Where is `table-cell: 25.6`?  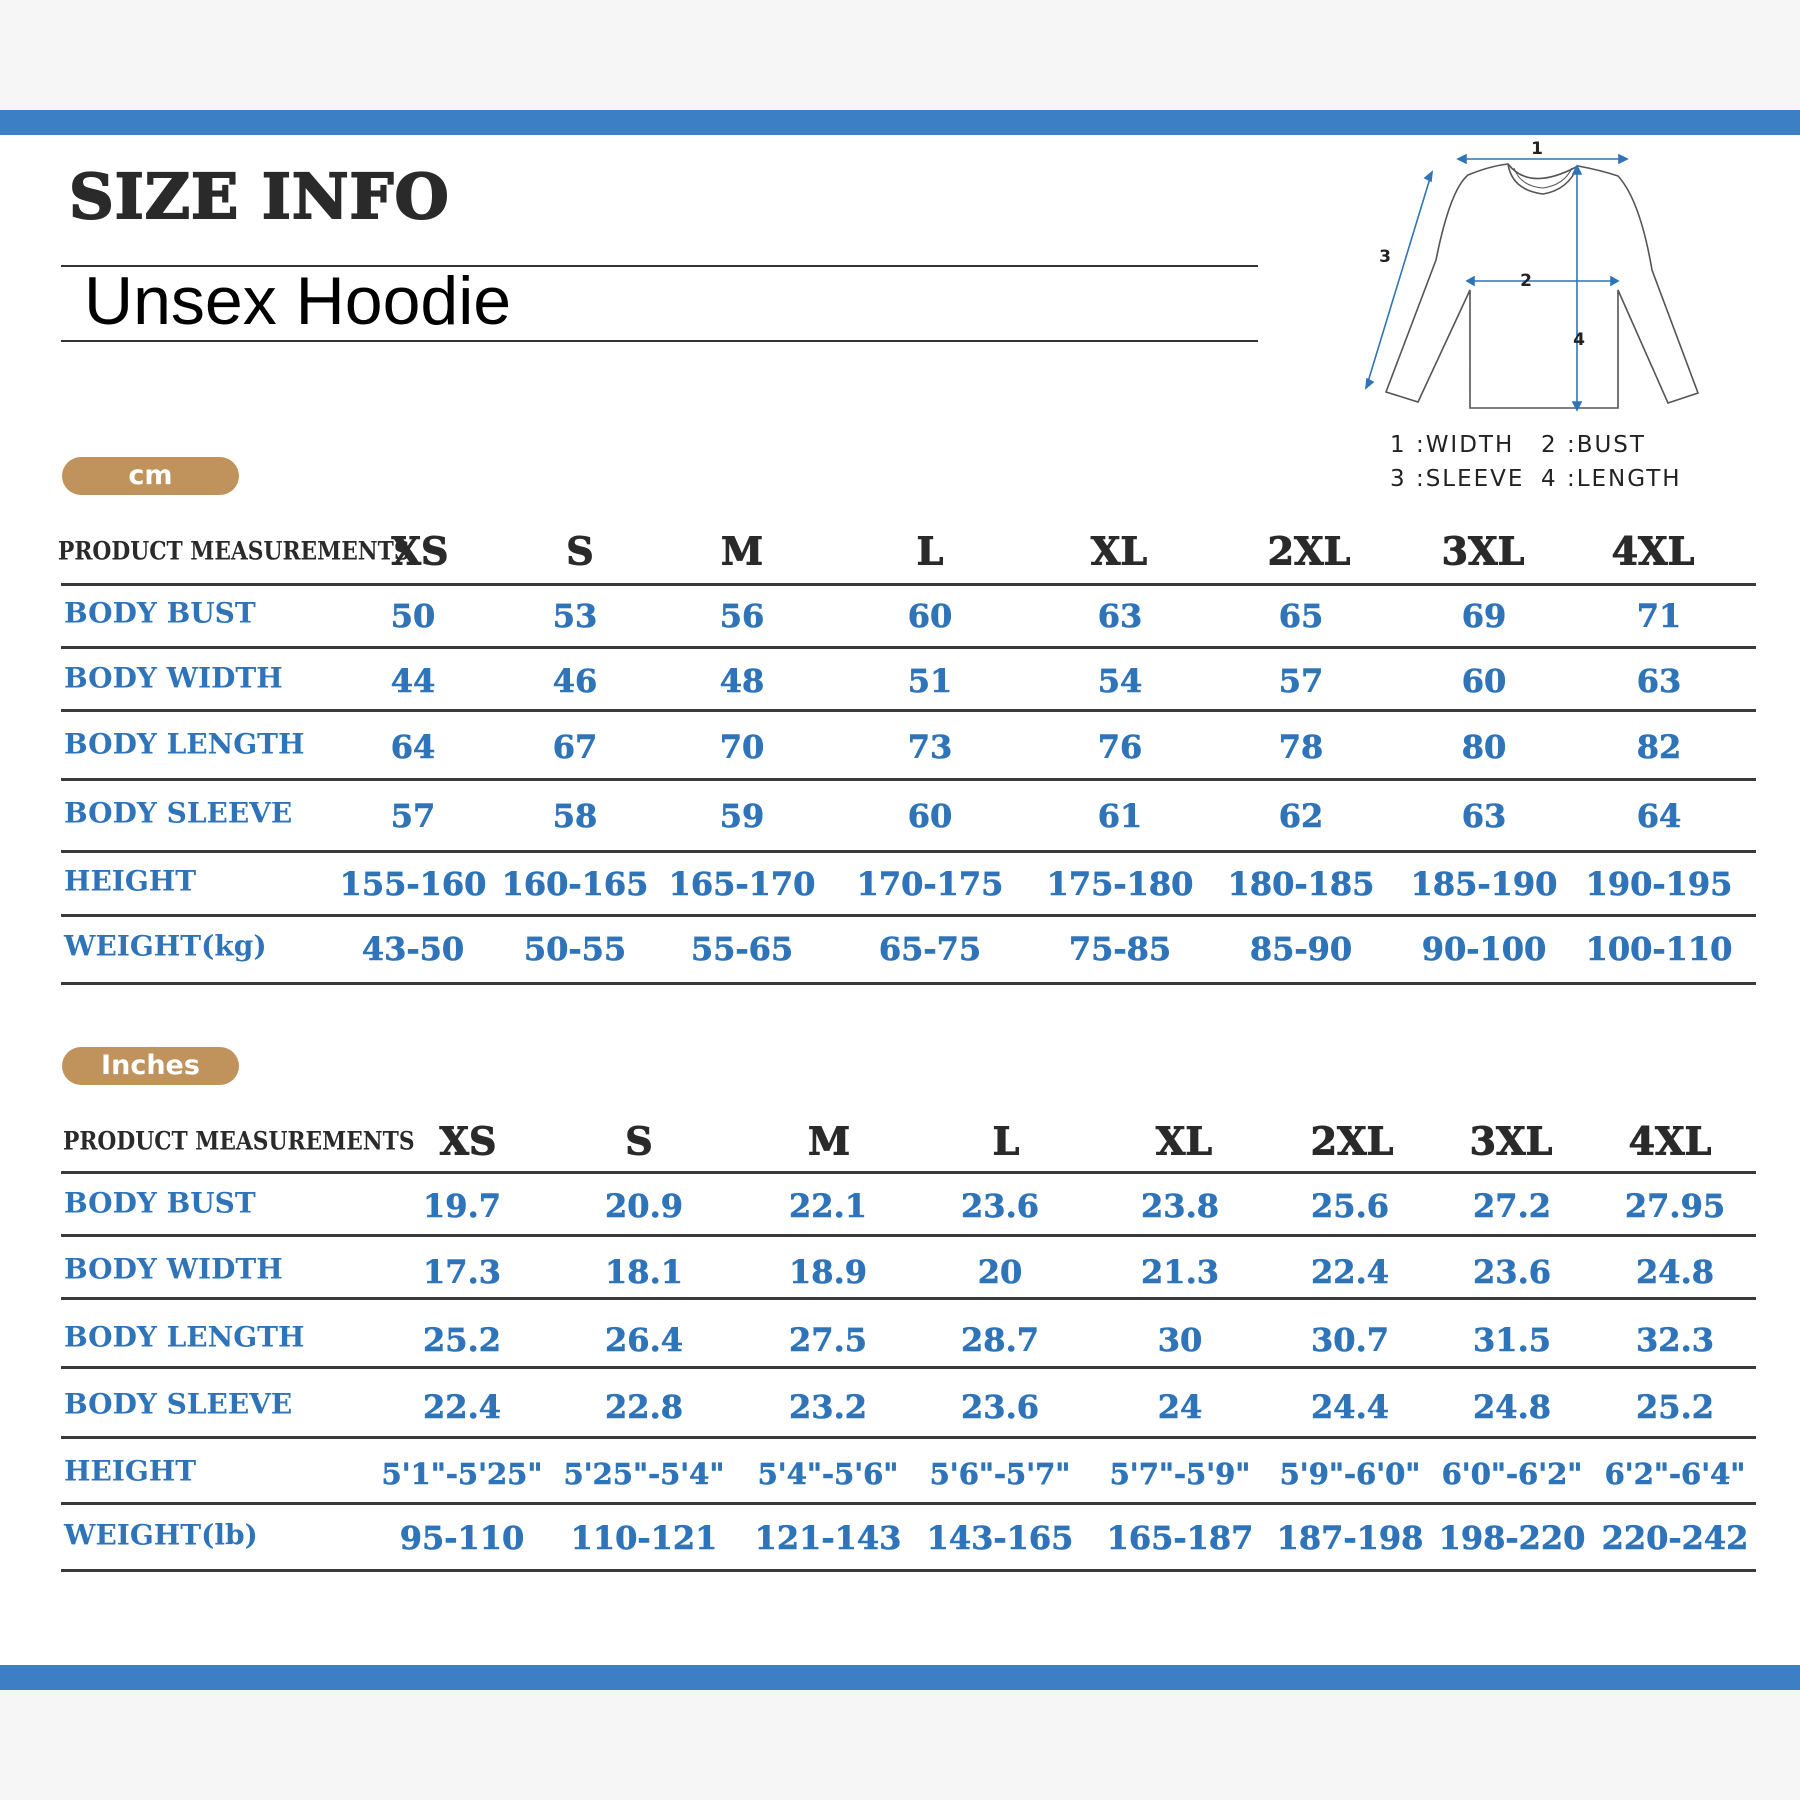 table-cell: 25.6 is located at coordinates (1350, 1206).